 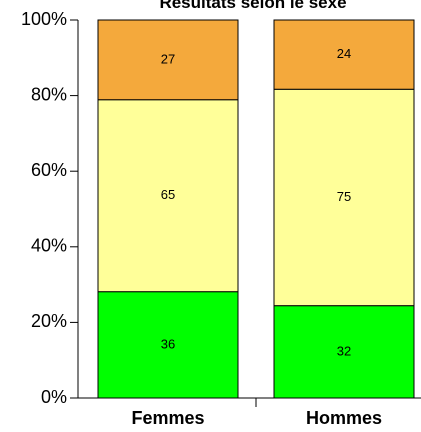 What do you see at coordinates (252, 6) in the screenshot?
I see `chart-title: Résultats selon le sexe` at bounding box center [252, 6].